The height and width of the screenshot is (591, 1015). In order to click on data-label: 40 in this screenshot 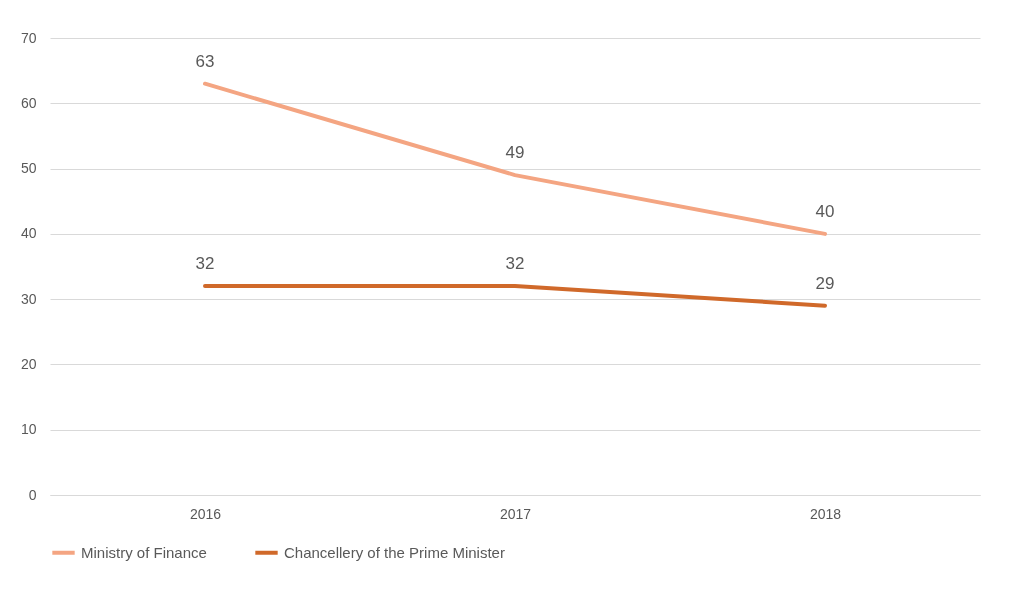, I will do `click(825, 211)`.